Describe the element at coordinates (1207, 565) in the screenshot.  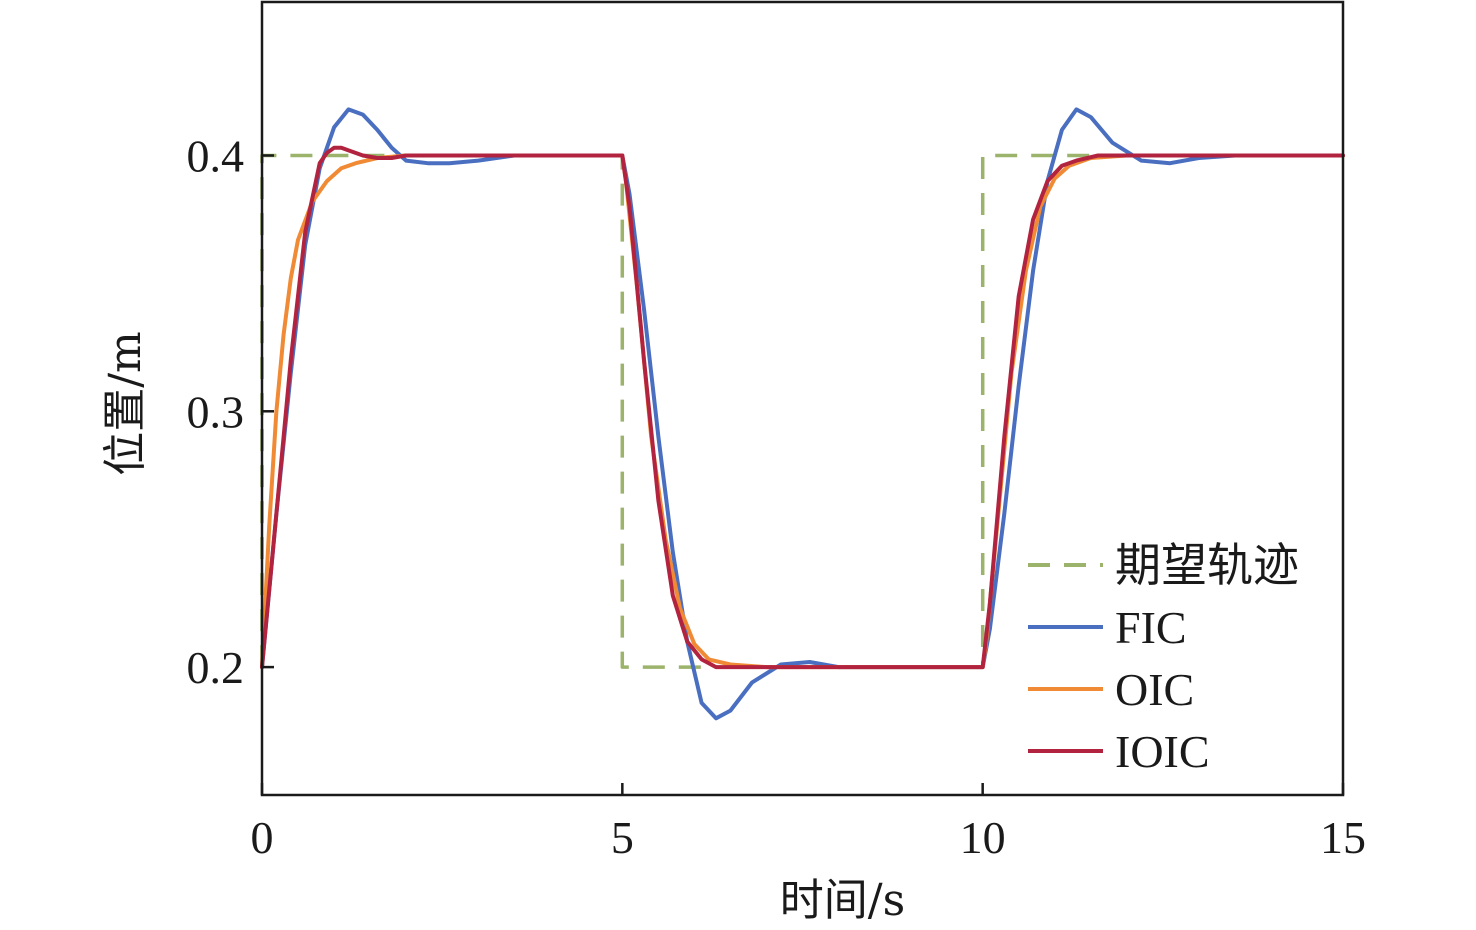
I see `legend-label-0: 期望轨迹` at that location.